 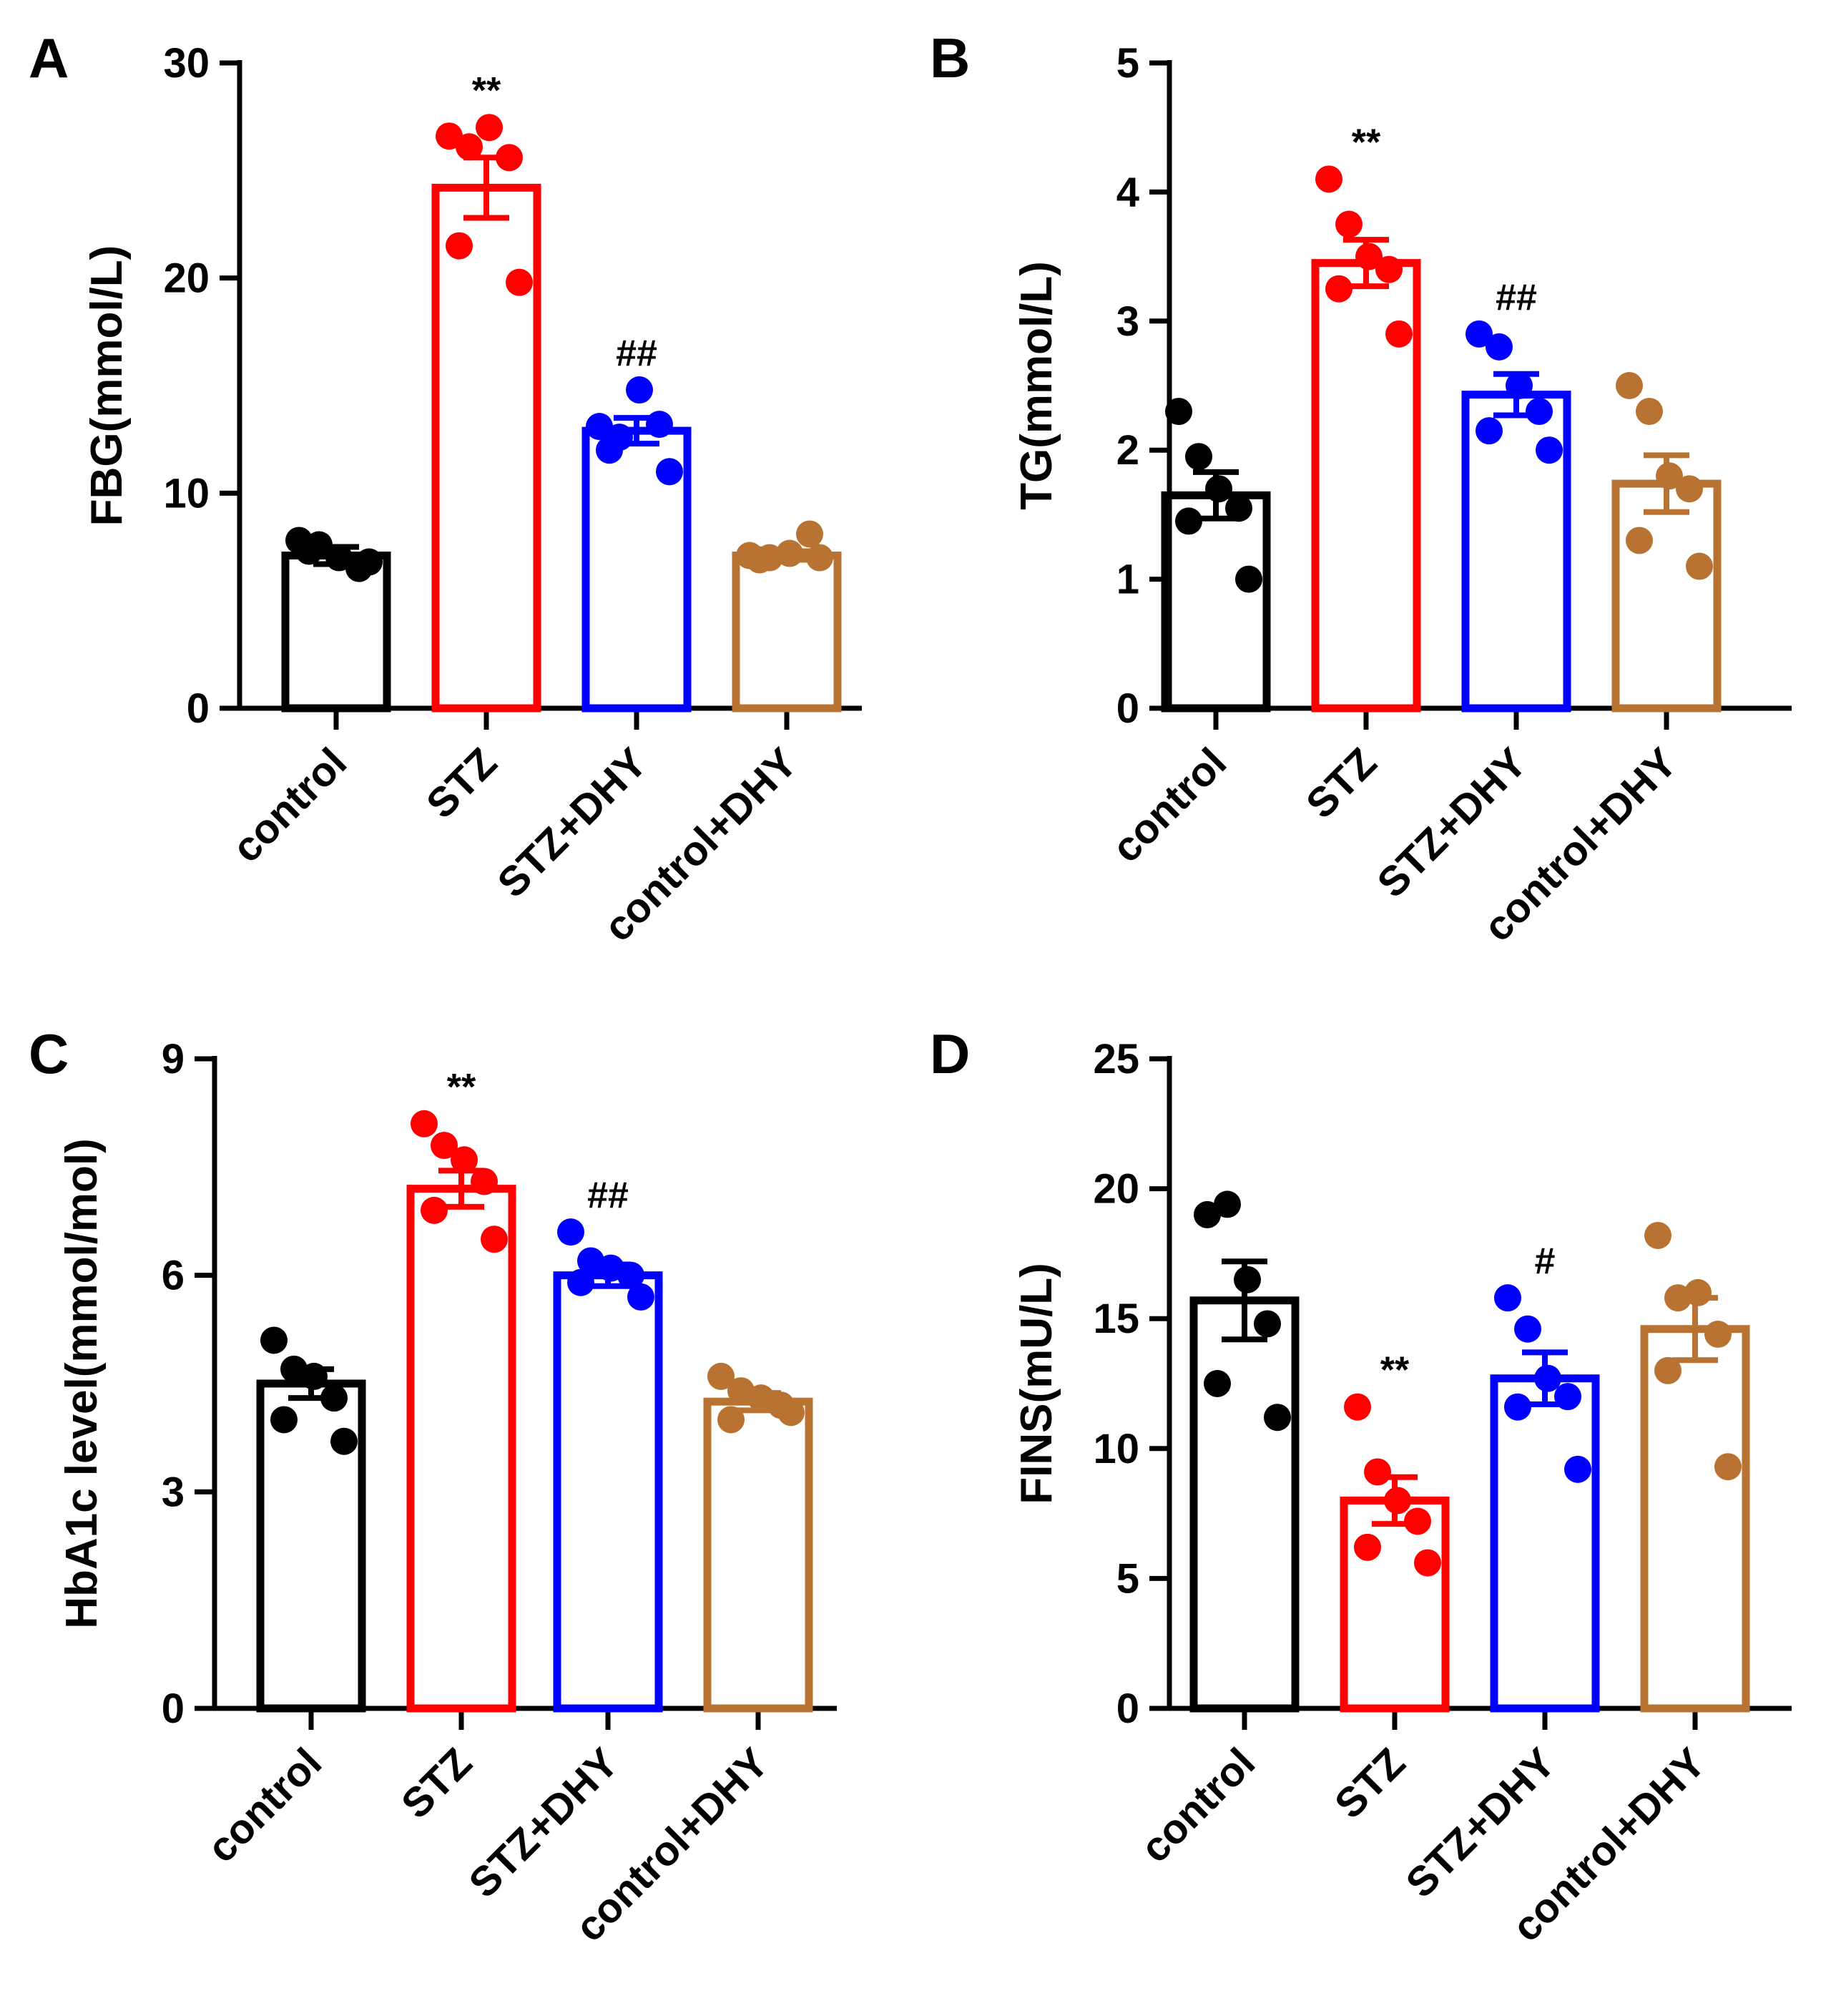 What do you see at coordinates (1116, 1319) in the screenshot?
I see `y-tick-label: 15` at bounding box center [1116, 1319].